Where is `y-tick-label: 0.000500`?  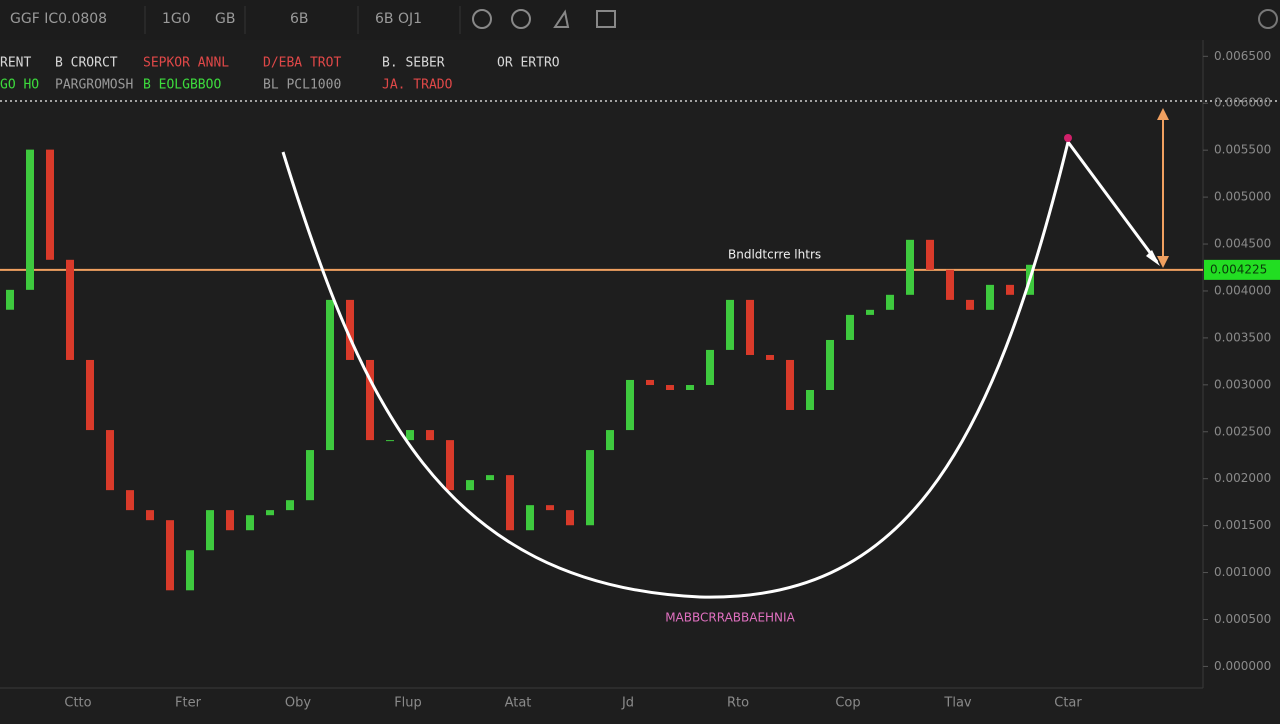
y-tick-label: 0.000500 is located at coordinates (1242, 619).